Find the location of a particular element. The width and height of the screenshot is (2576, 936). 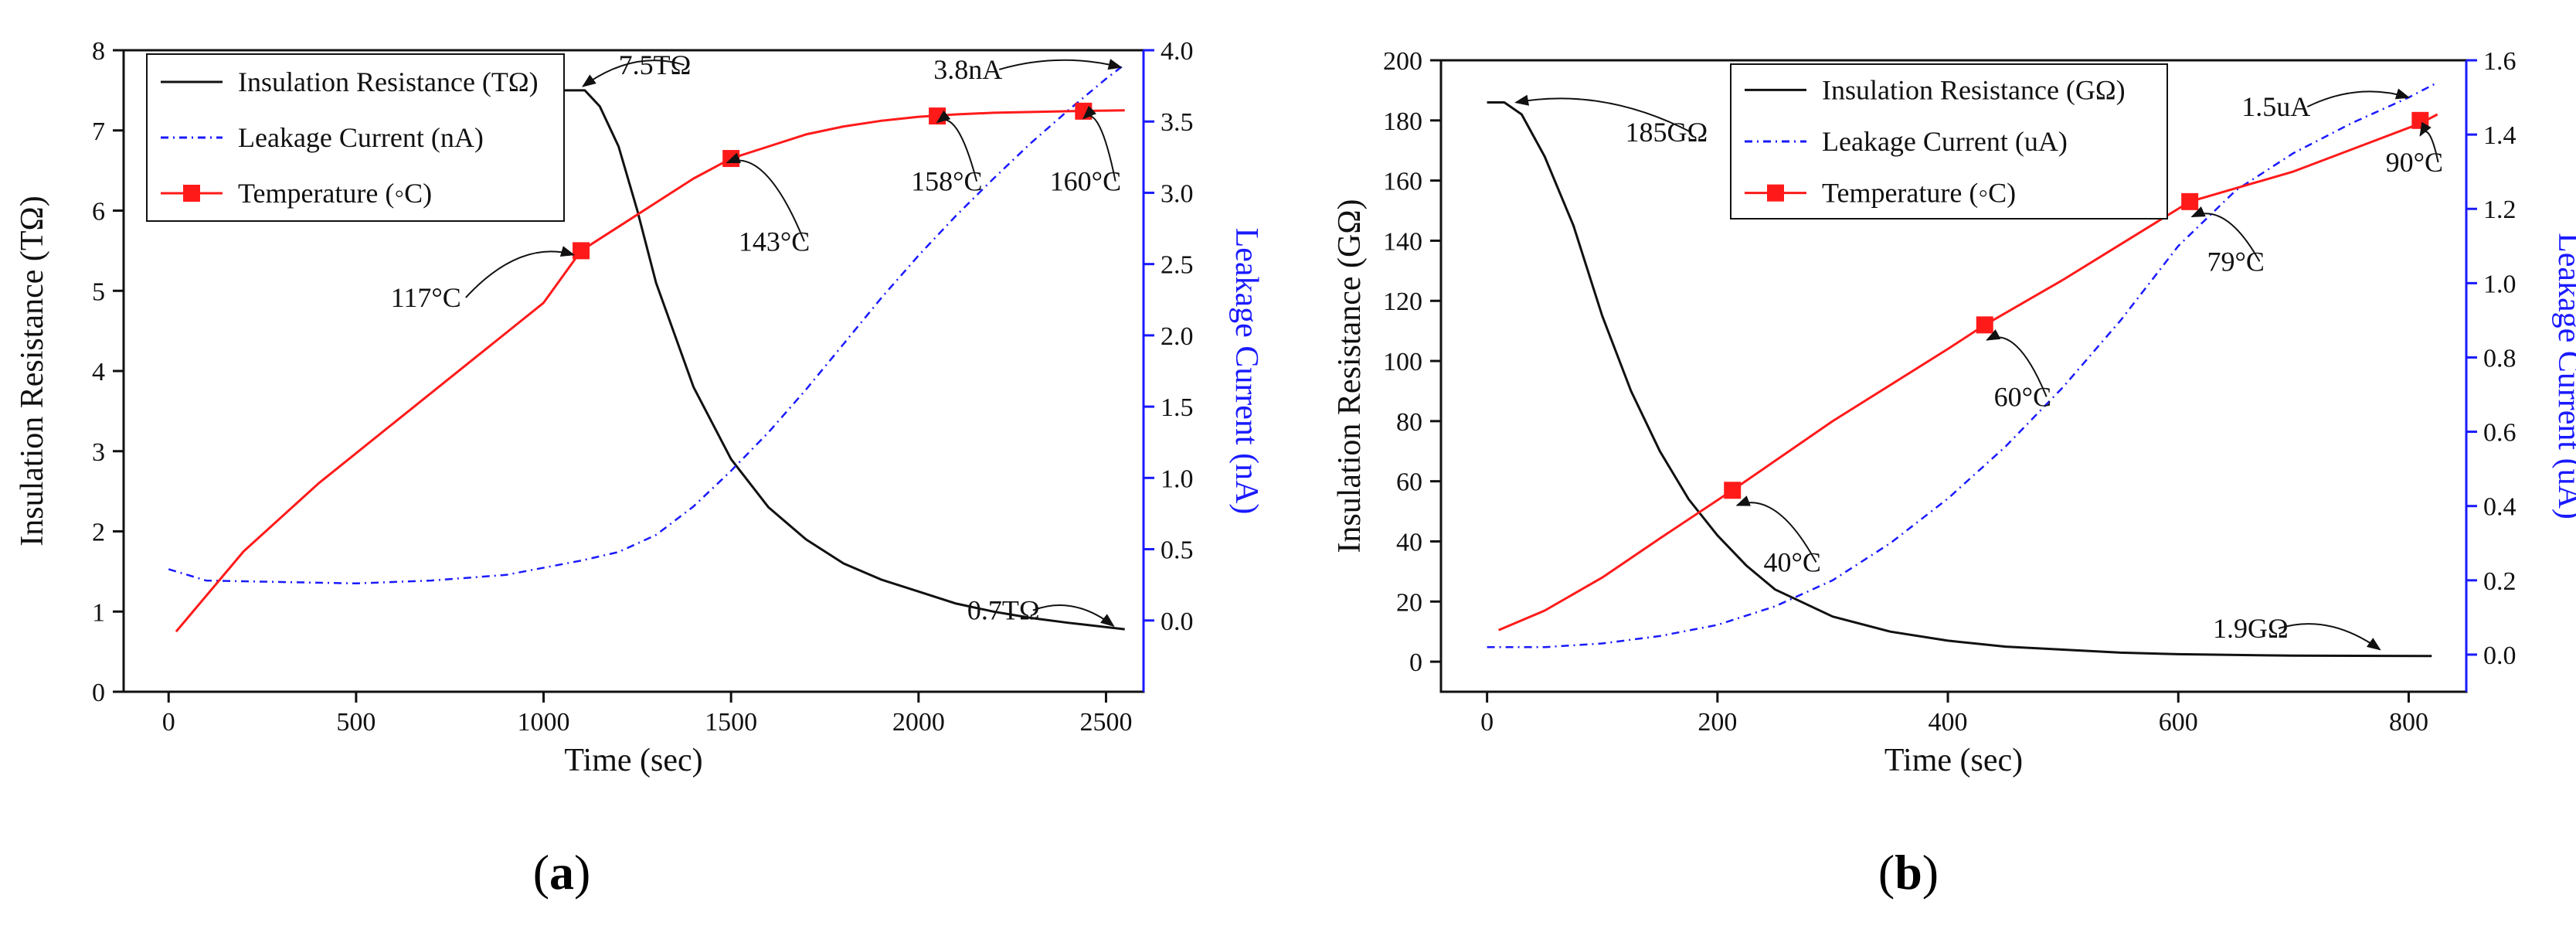

y-tick-label: 3 is located at coordinates (98, 452).